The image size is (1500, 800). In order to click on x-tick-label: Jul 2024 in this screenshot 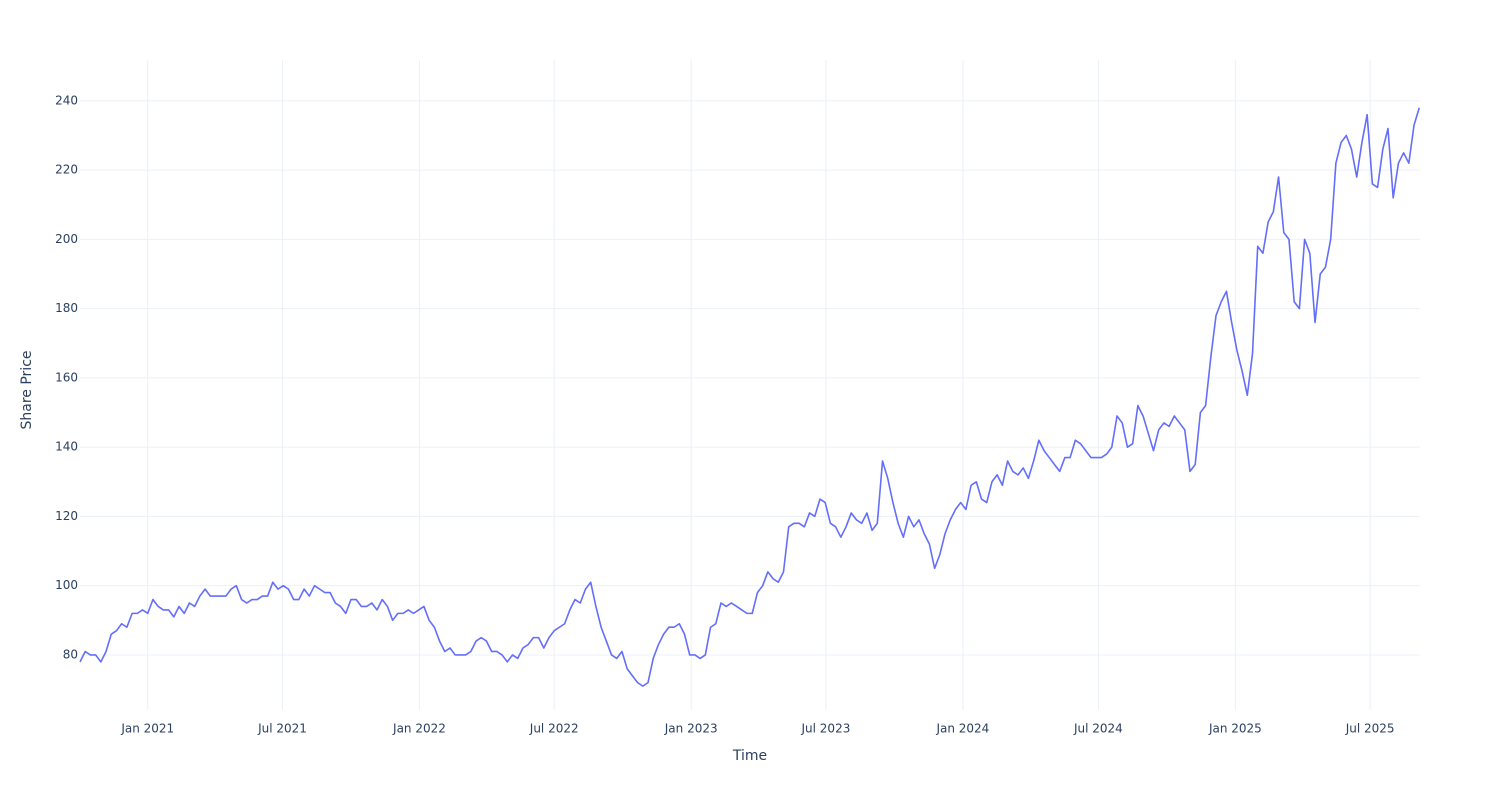, I will do `click(1098, 729)`.